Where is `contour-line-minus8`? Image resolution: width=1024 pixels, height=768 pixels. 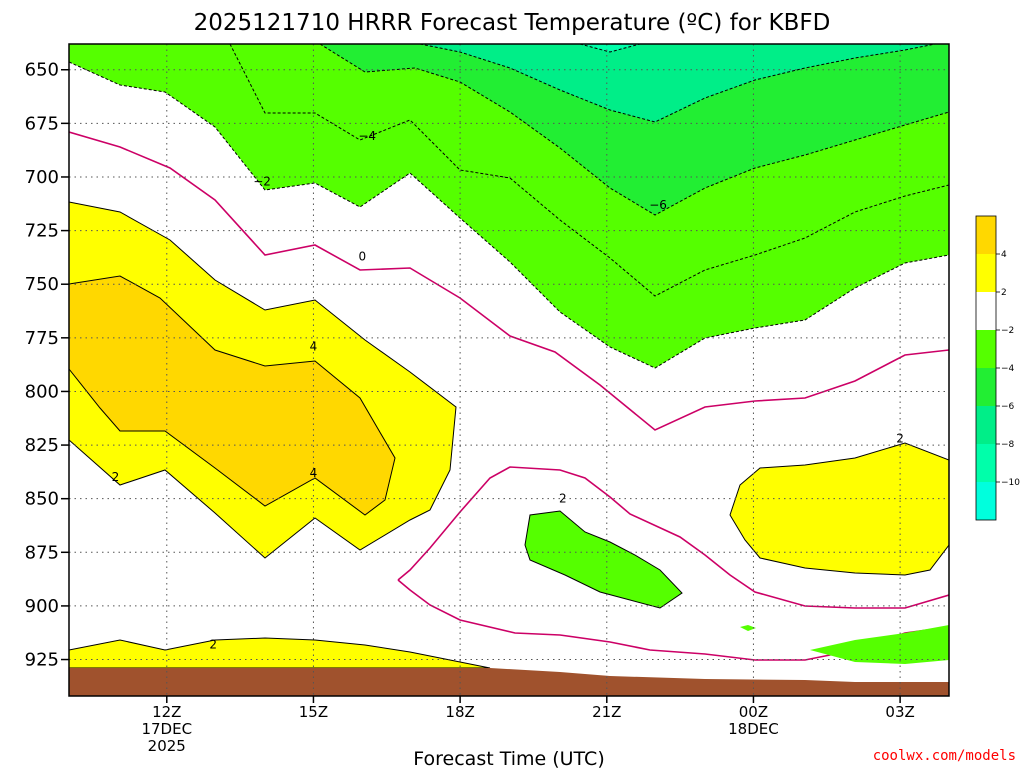 contour-line-minus8 is located at coordinates (677, 83).